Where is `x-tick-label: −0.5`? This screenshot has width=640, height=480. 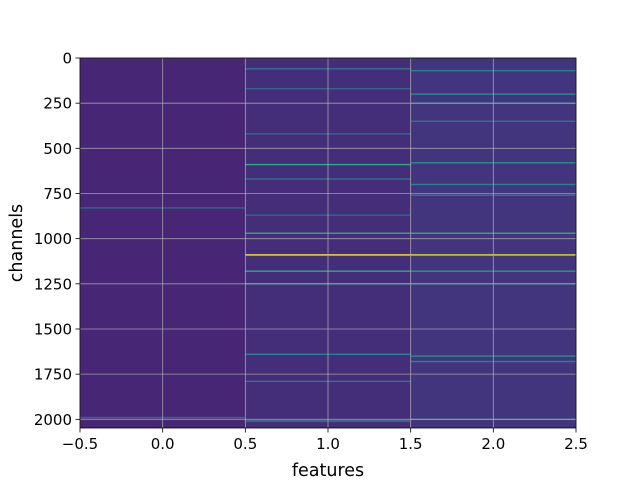
x-tick-label: −0.5 is located at coordinates (80, 444).